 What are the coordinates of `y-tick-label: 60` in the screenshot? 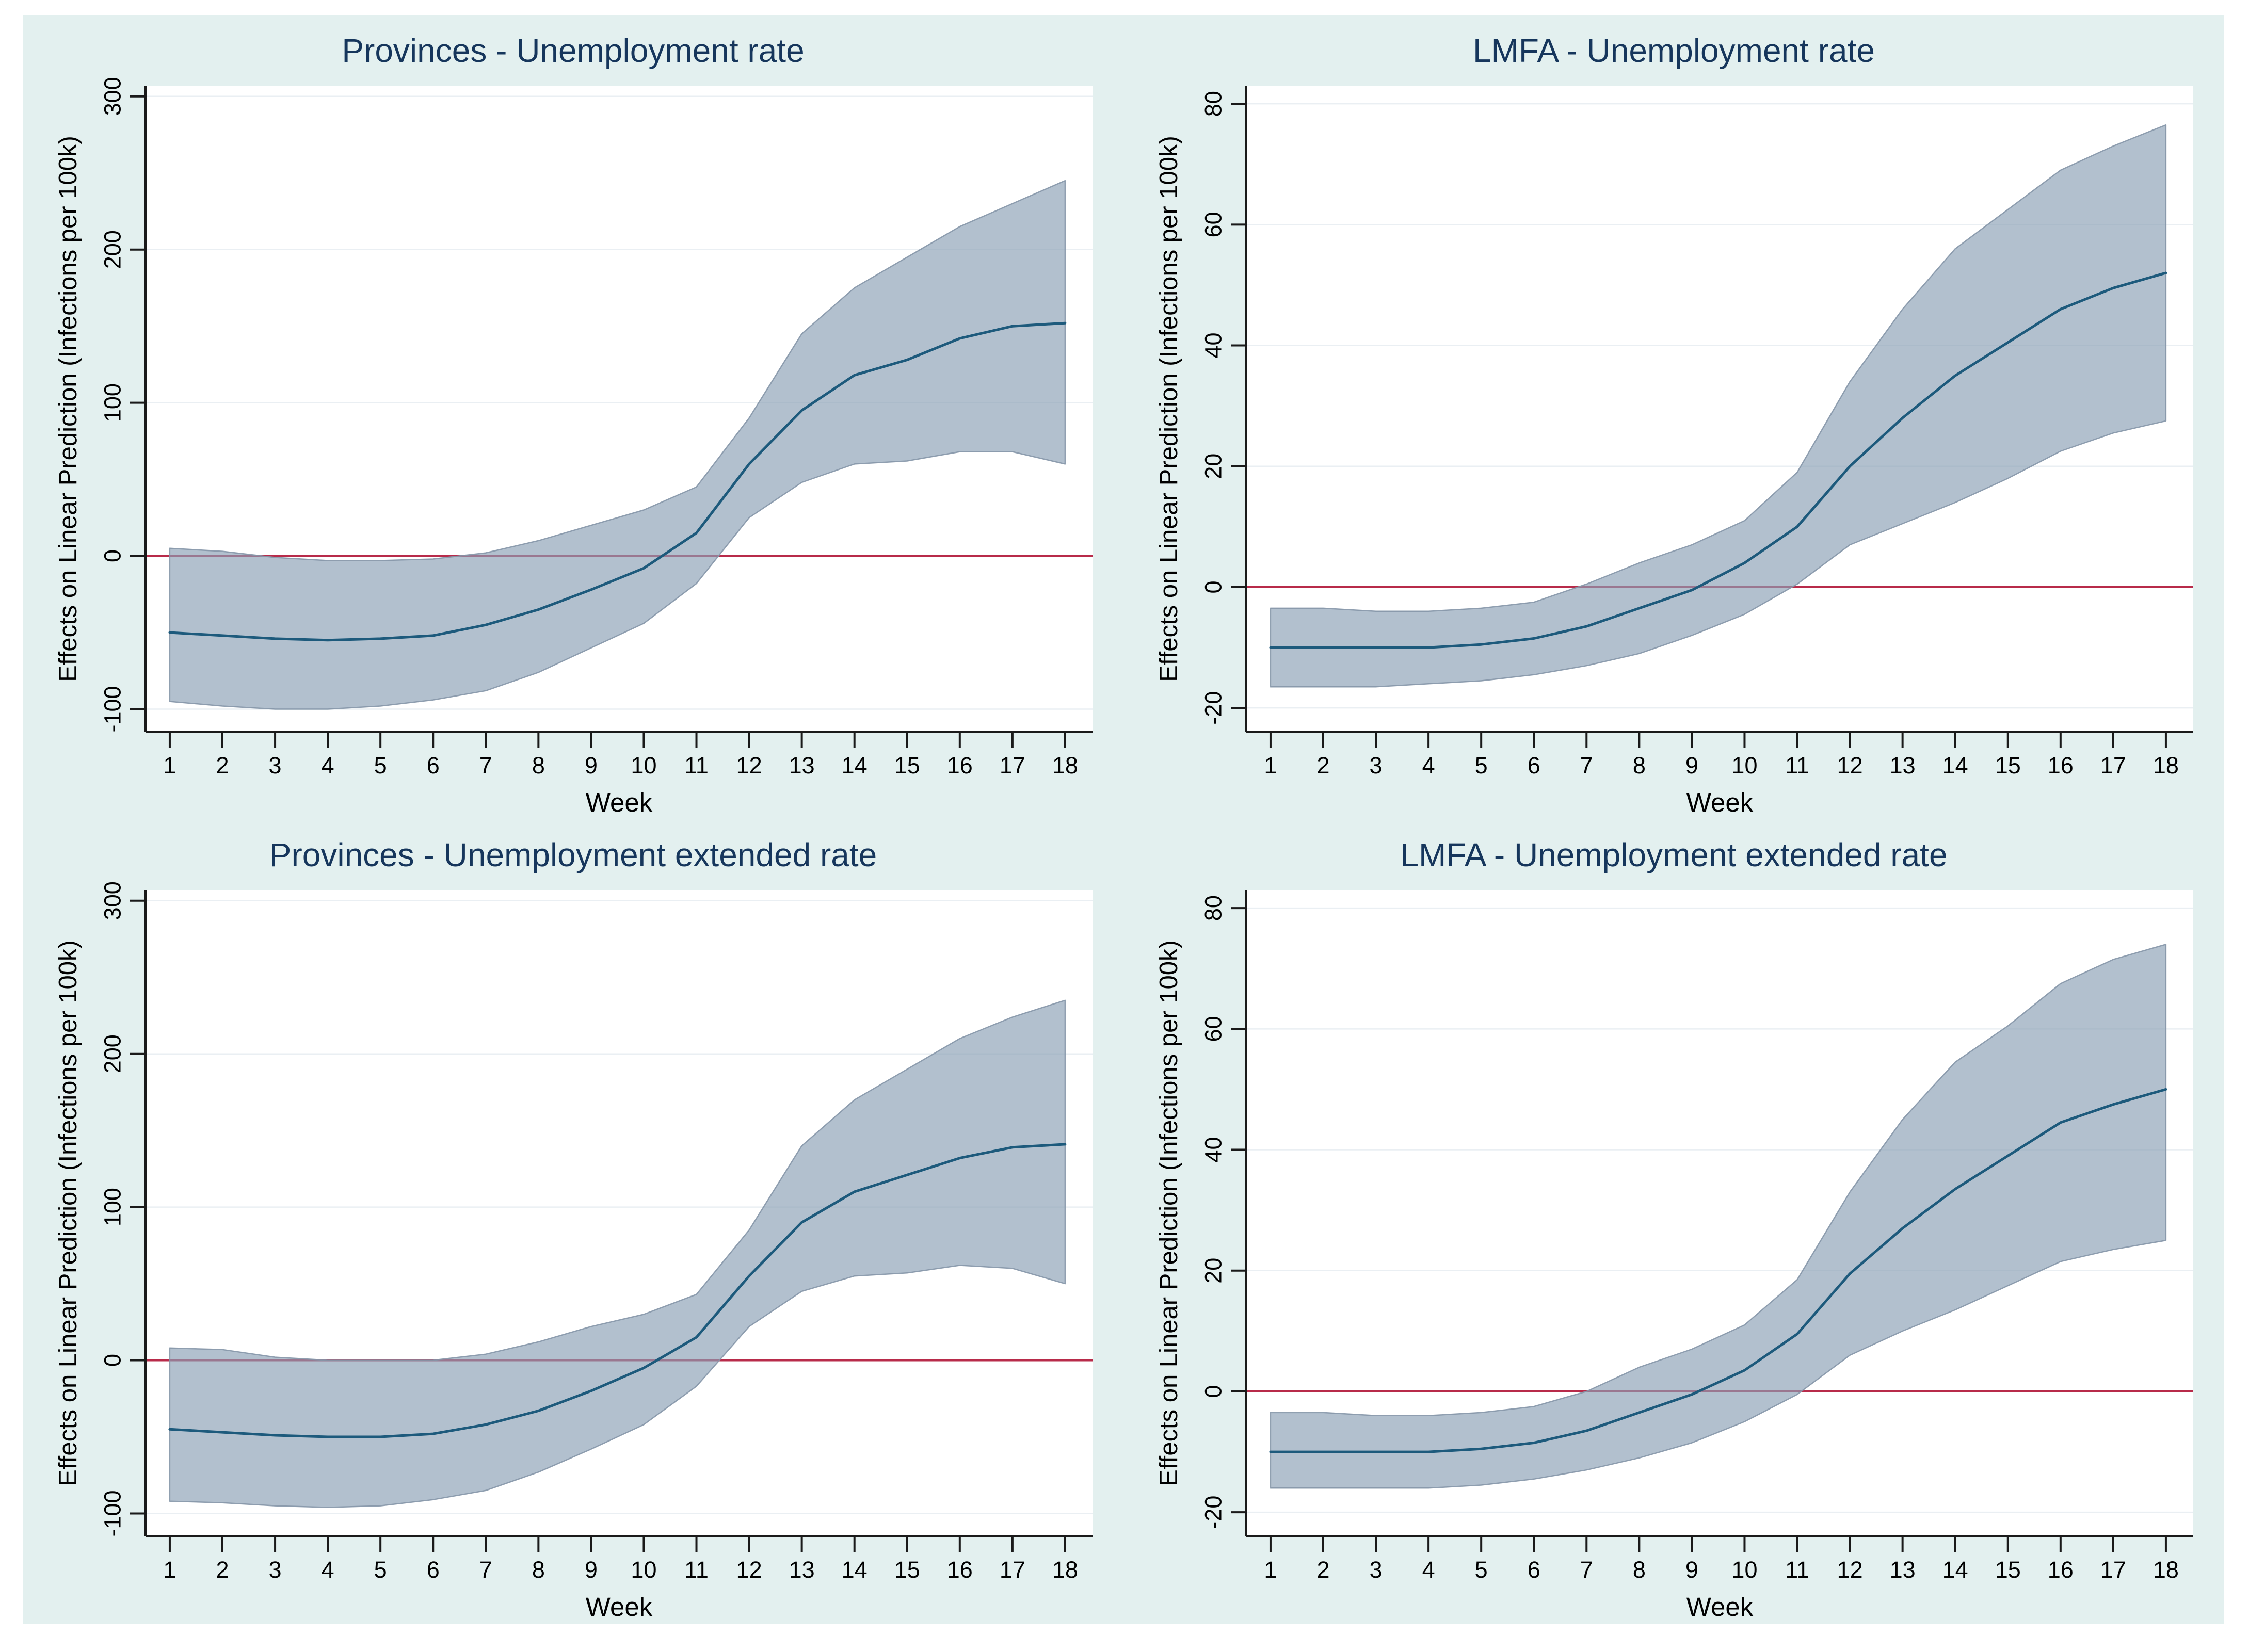 It's located at (1214, 224).